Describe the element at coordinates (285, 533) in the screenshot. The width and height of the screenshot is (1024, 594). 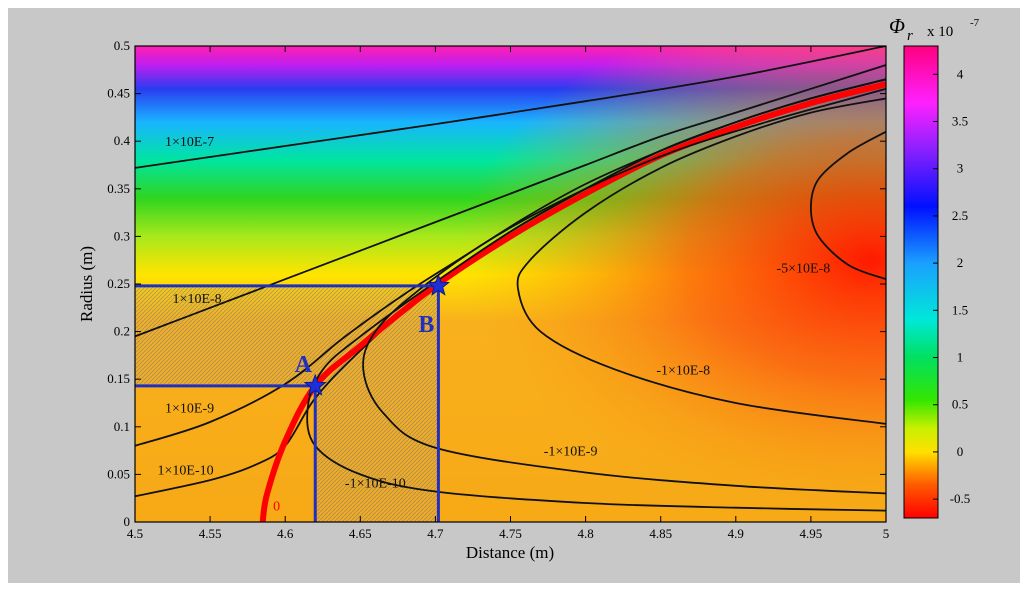
I see `x-tick-label: 4.6` at that location.